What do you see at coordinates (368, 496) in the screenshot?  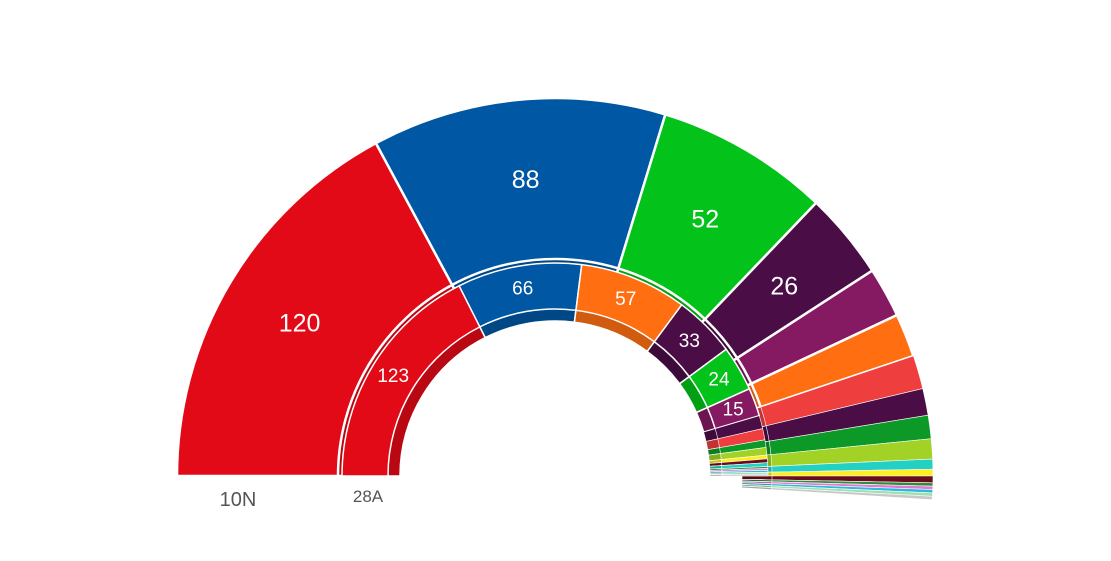 I see `ring-label-28a: 28A` at bounding box center [368, 496].